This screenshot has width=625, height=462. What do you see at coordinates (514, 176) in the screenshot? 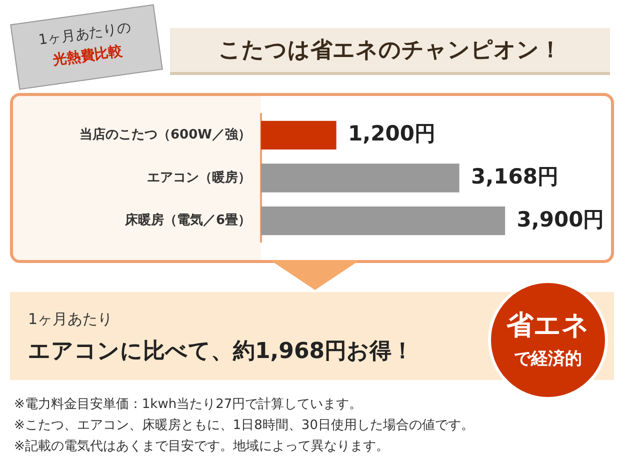
I see `data-label: 3,168円` at bounding box center [514, 176].